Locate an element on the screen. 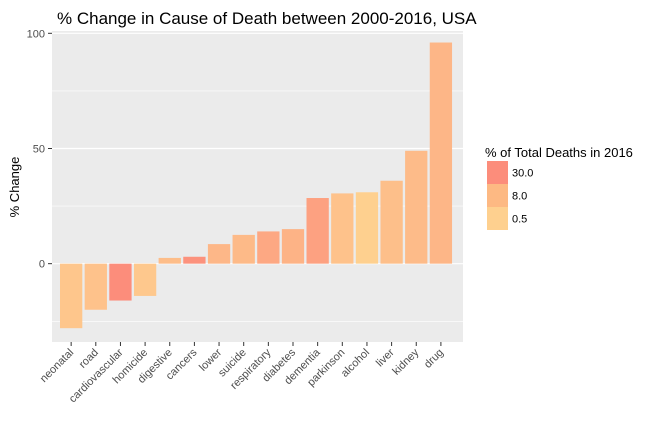  x-tick-label: neonatal is located at coordinates (57, 366).